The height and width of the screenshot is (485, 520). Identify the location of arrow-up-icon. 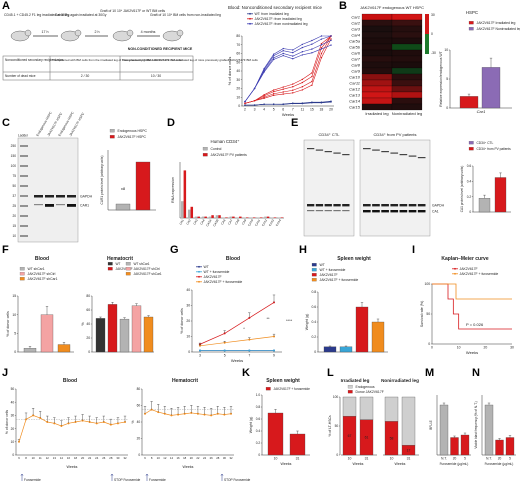
(222, 477).